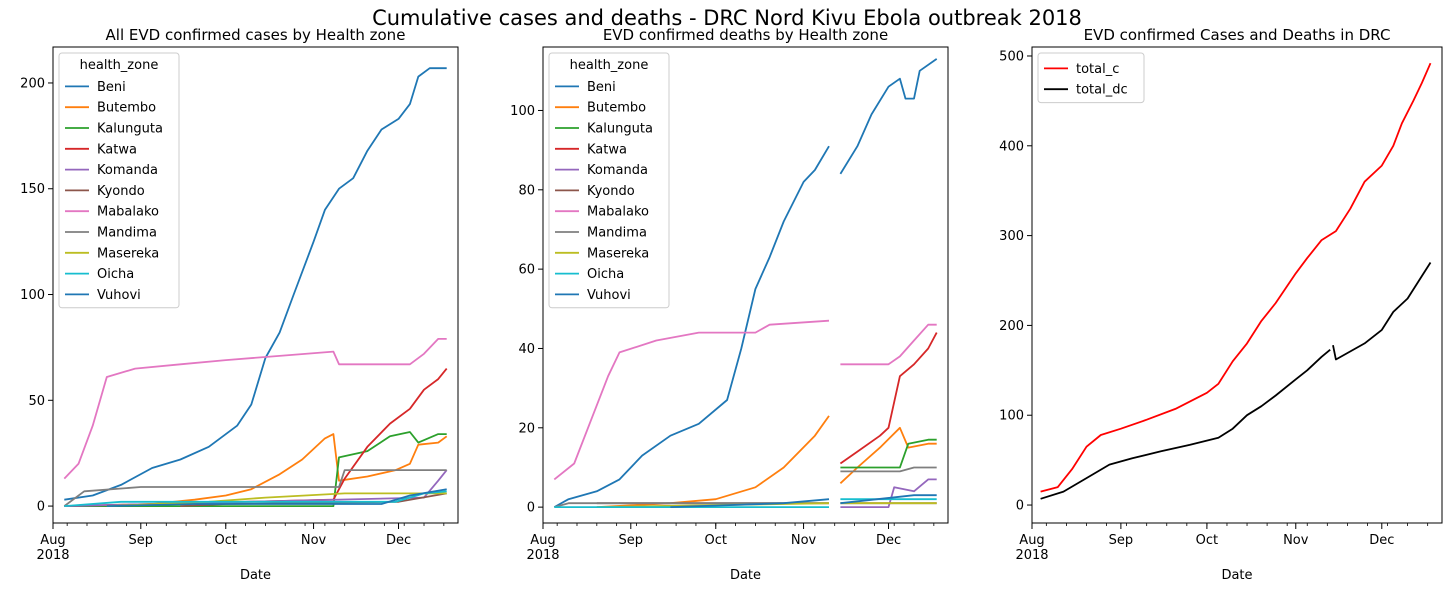  What do you see at coordinates (526, 428) in the screenshot?
I see `y-tick-label: 20` at bounding box center [526, 428].